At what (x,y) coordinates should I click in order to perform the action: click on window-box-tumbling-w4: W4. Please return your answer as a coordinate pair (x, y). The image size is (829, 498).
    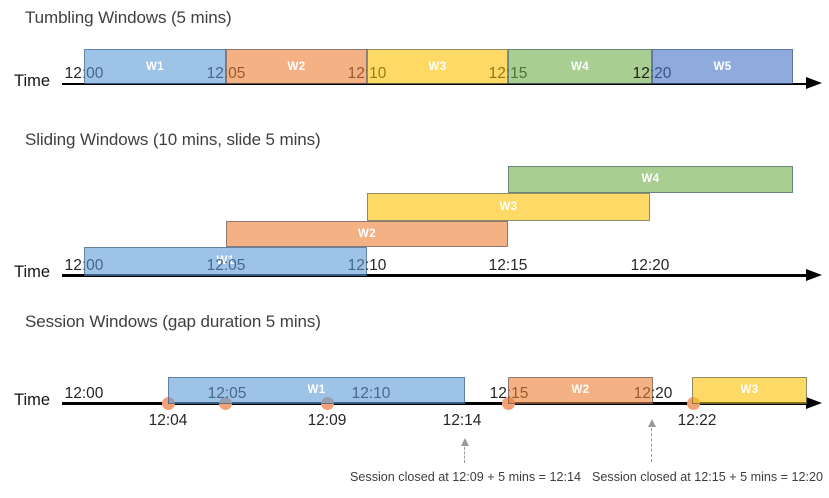
    Looking at the image, I should click on (580, 66).